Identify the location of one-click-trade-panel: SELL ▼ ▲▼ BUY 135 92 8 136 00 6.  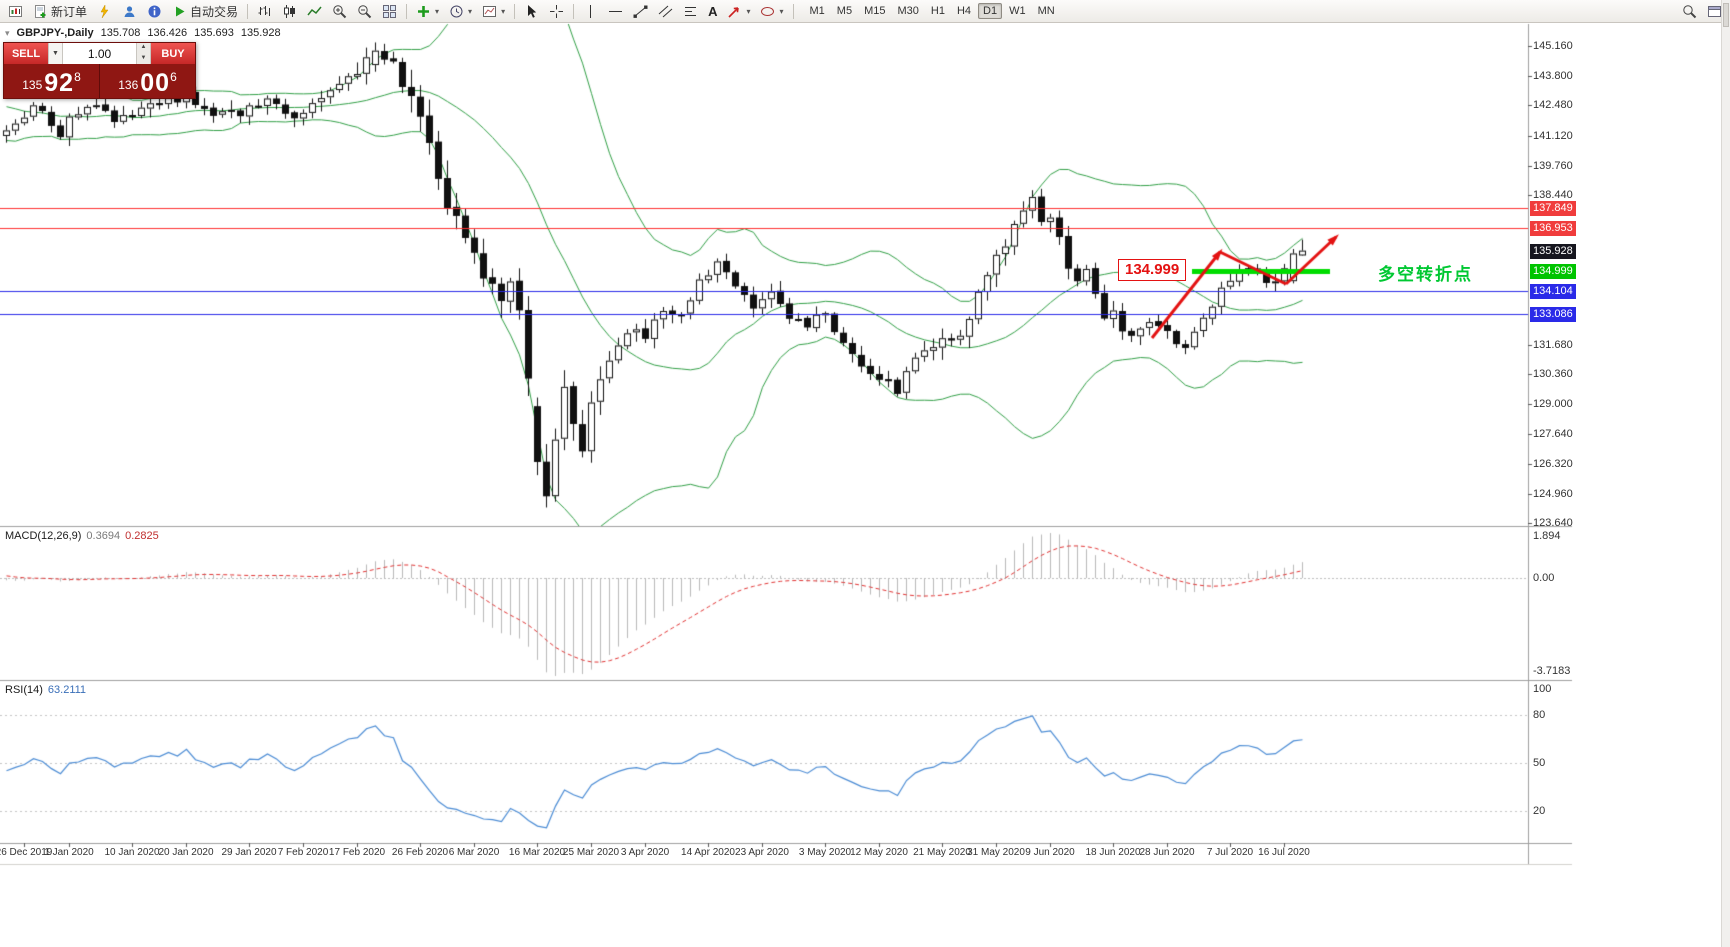
(99, 70).